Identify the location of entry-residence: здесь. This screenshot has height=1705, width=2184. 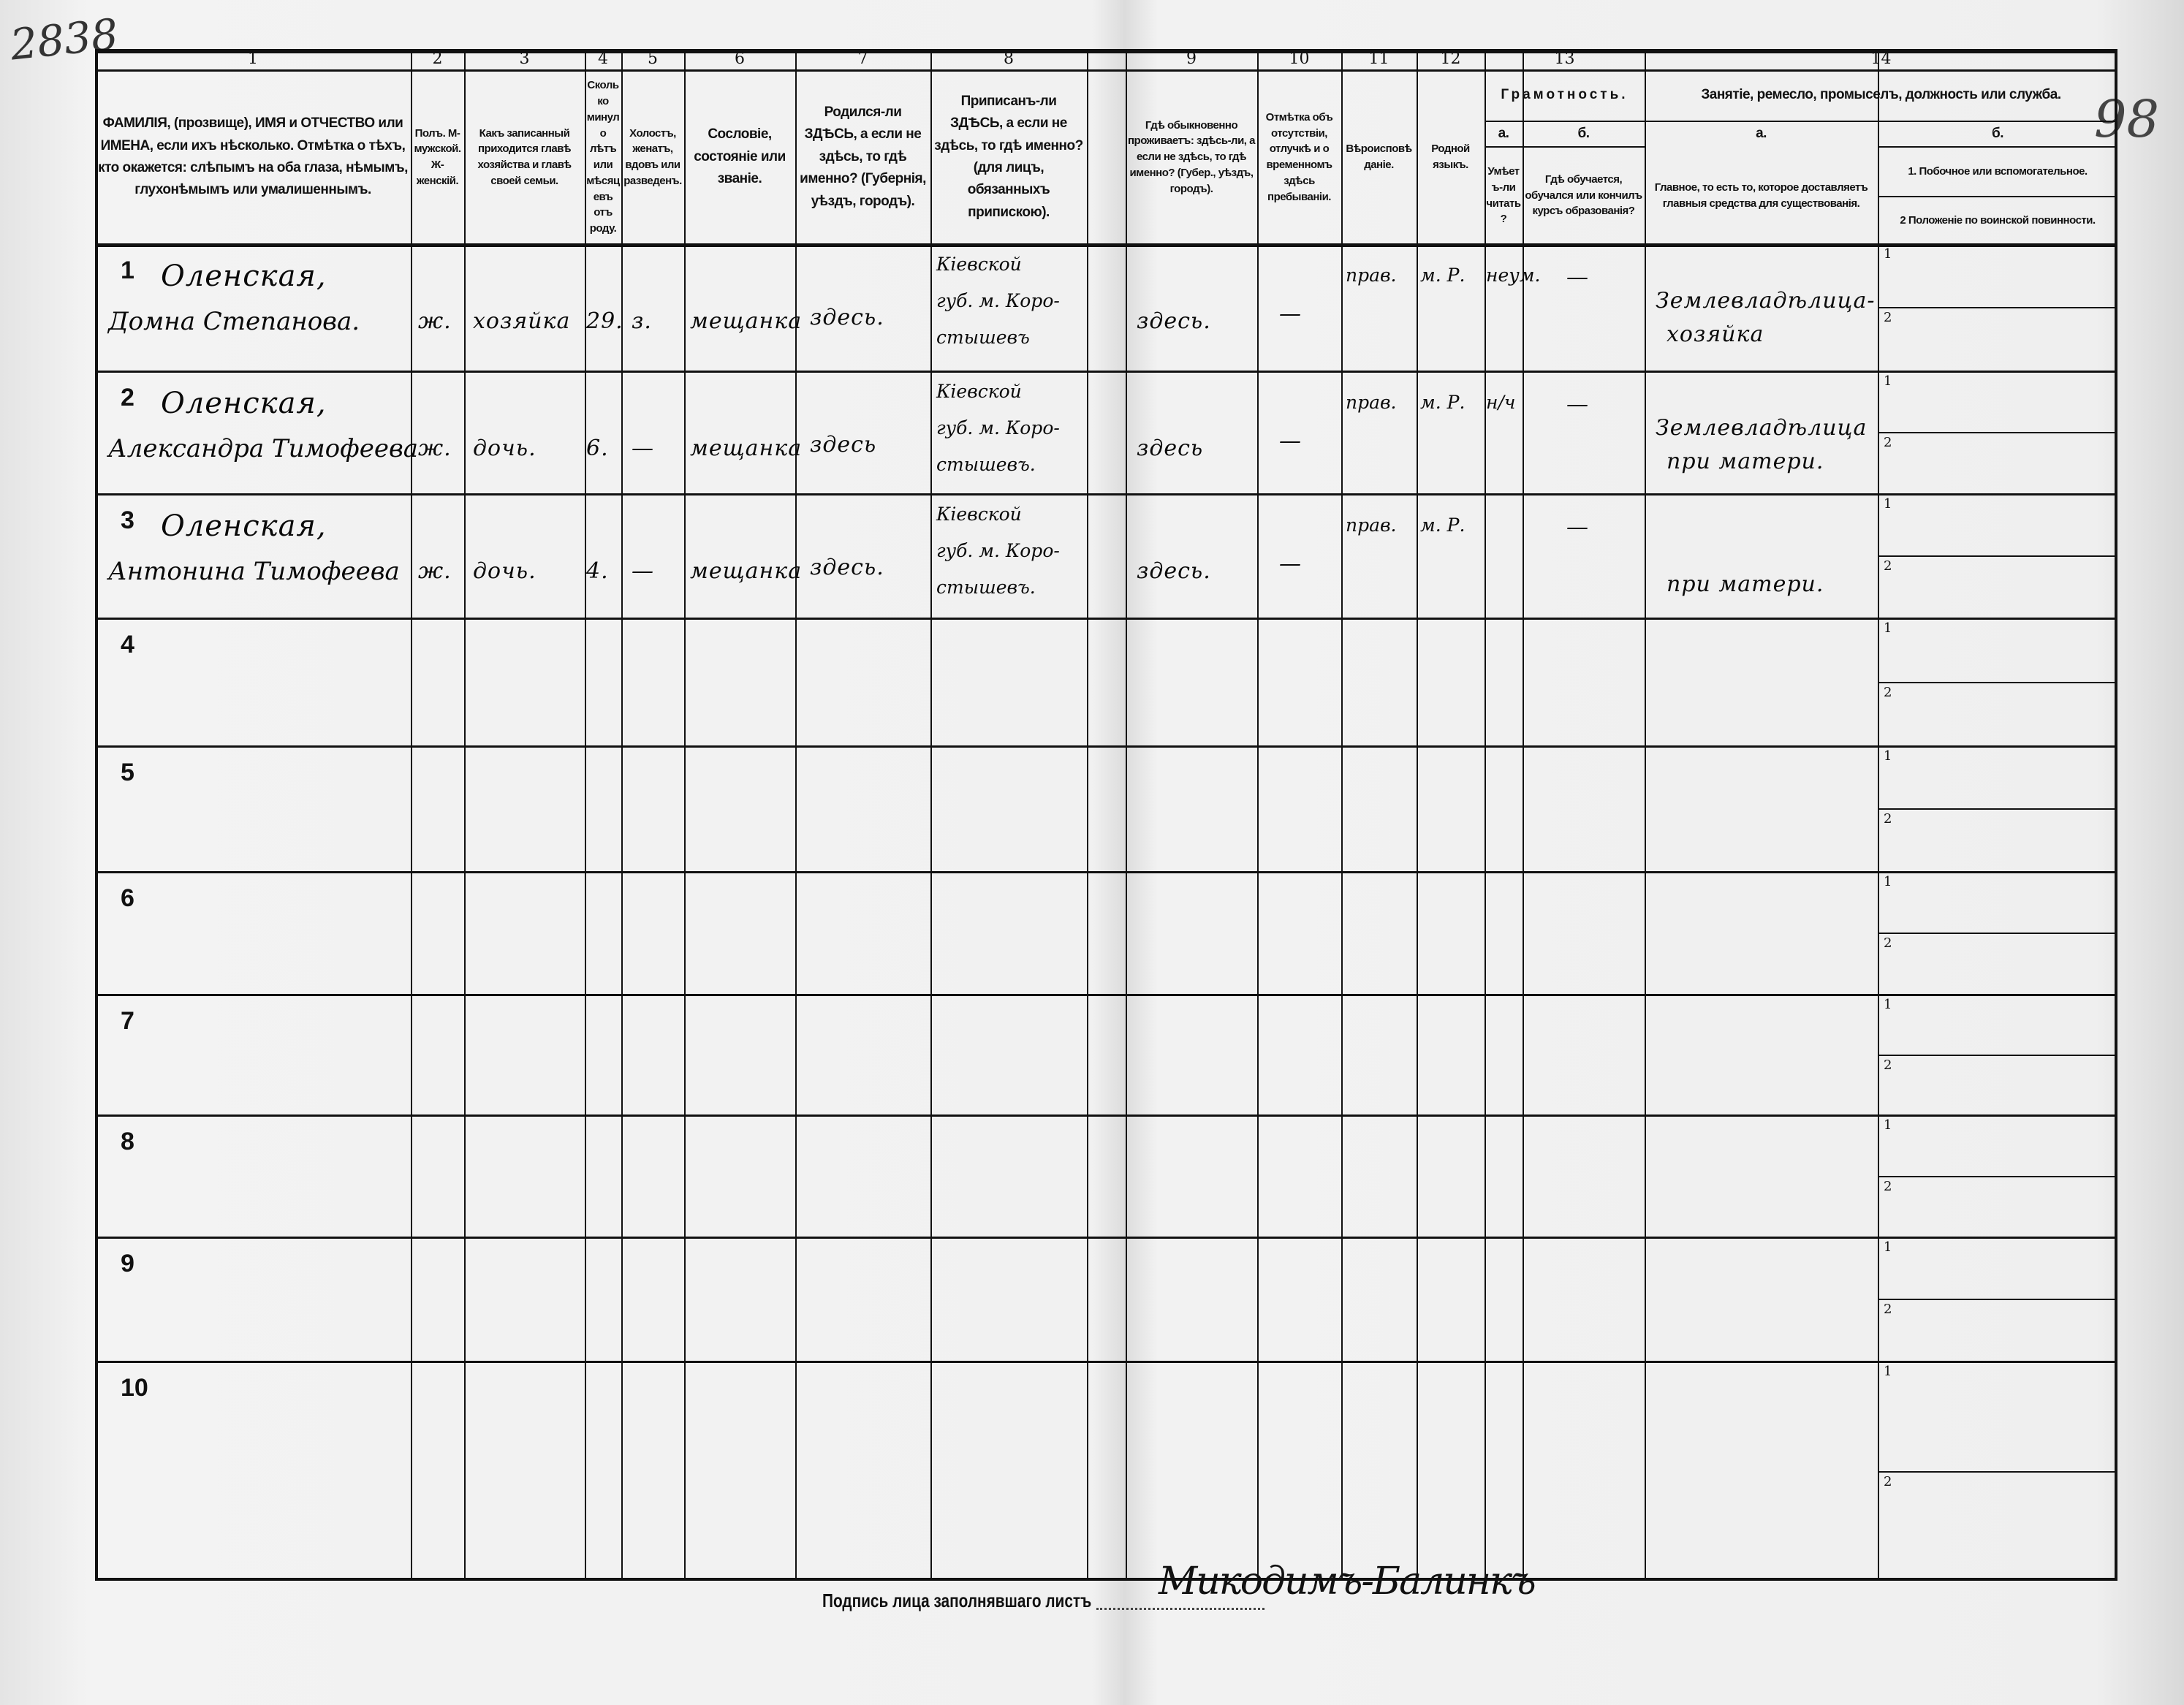
(1170, 448).